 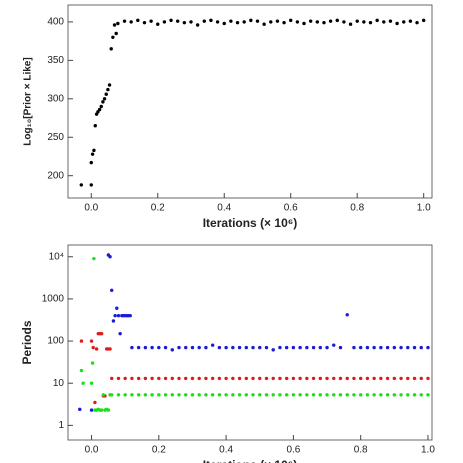 I want to click on y-tick-label: 200, so click(x=55, y=175).